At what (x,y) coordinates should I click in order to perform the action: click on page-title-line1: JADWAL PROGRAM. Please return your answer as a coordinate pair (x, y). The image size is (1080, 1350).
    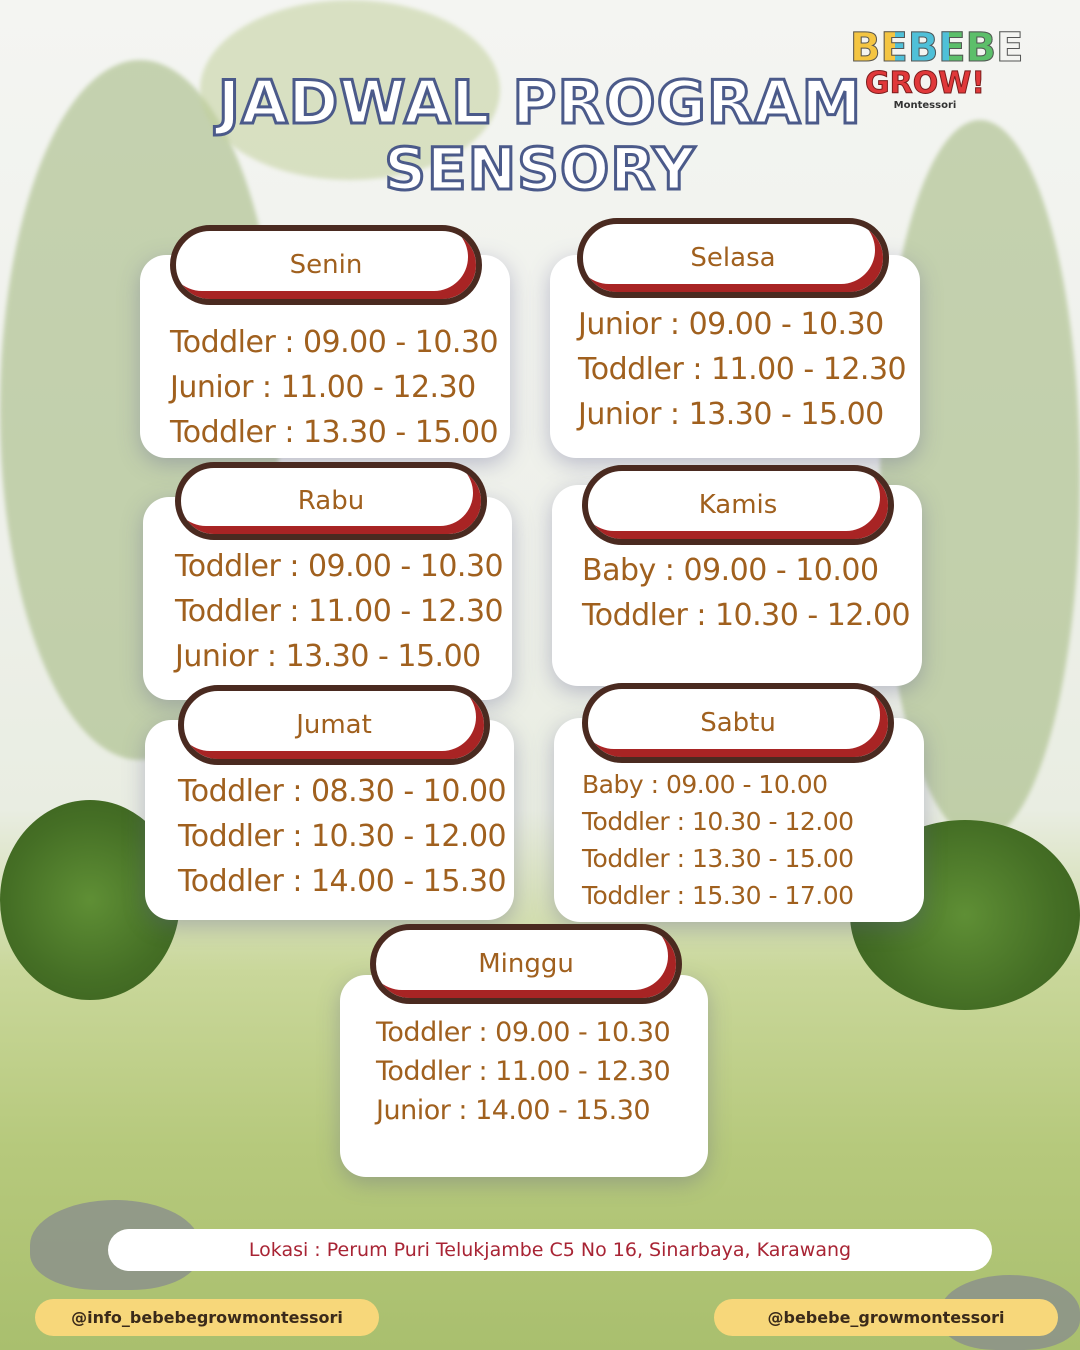
    Looking at the image, I should click on (539, 103).